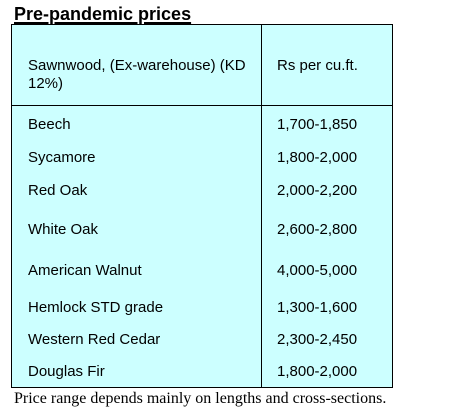  What do you see at coordinates (317, 190) in the screenshot?
I see `table-row-price: 2,000-2,200` at bounding box center [317, 190].